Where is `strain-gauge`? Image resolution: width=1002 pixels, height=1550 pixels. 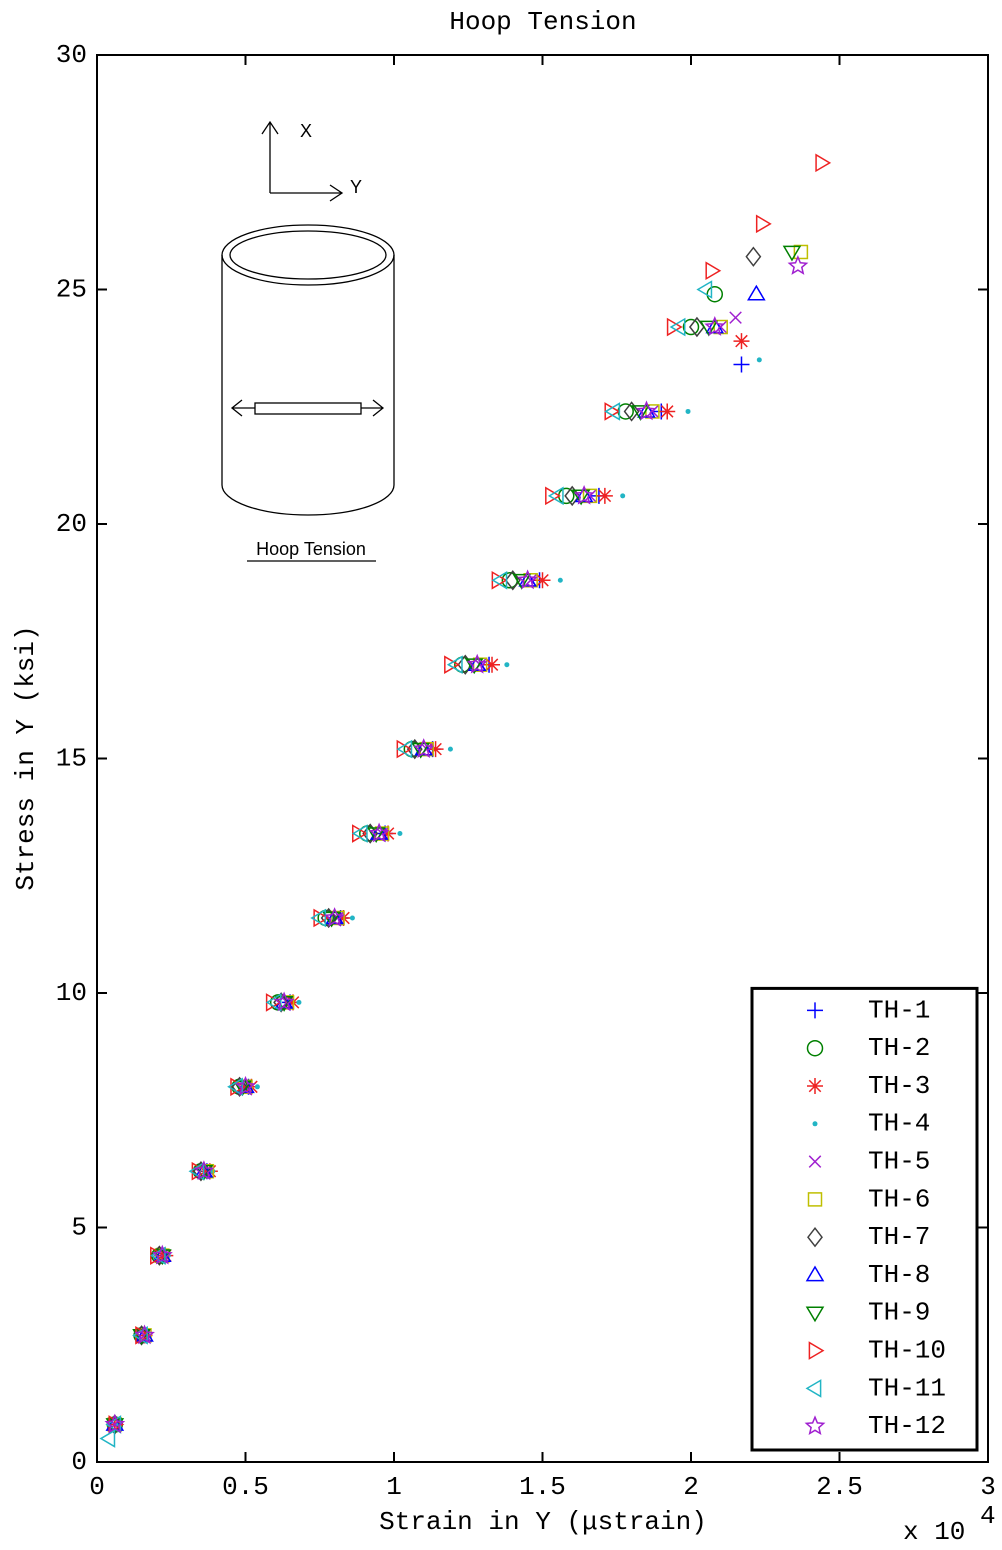 strain-gauge is located at coordinates (308, 408).